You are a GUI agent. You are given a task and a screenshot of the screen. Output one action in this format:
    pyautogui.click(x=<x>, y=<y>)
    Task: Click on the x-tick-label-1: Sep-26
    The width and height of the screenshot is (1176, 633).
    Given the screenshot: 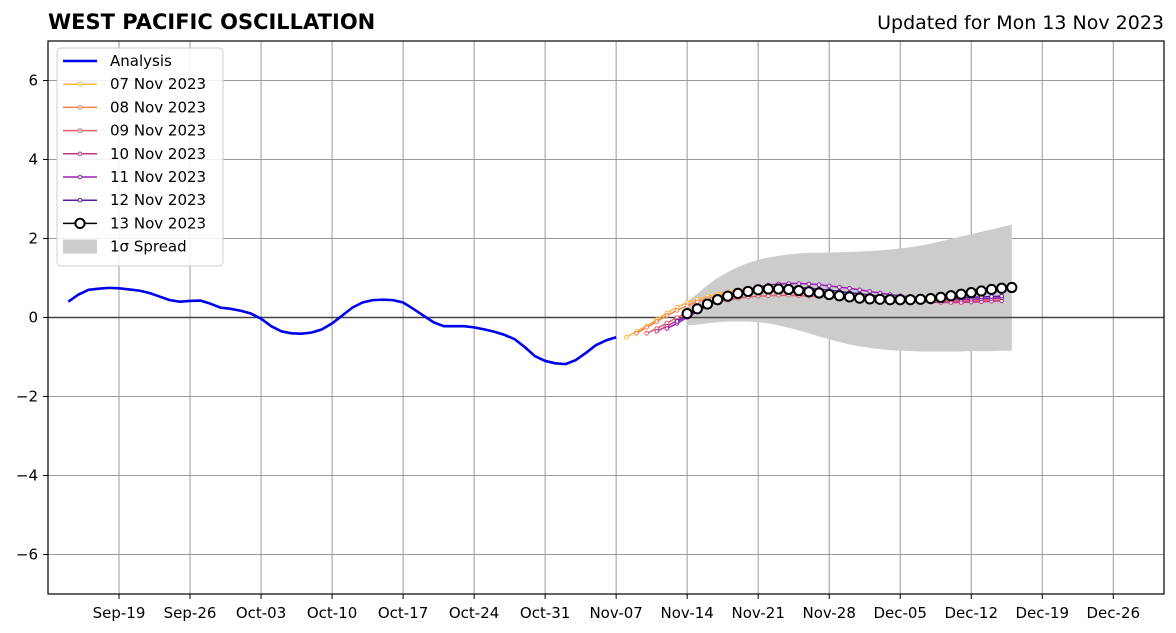 What is the action you would take?
    pyautogui.click(x=190, y=613)
    